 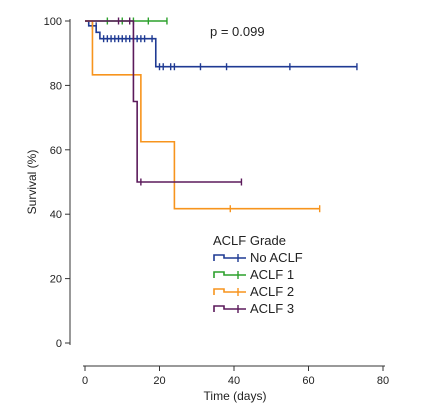 I want to click on legend-title: ACLF Grade, so click(x=249, y=240).